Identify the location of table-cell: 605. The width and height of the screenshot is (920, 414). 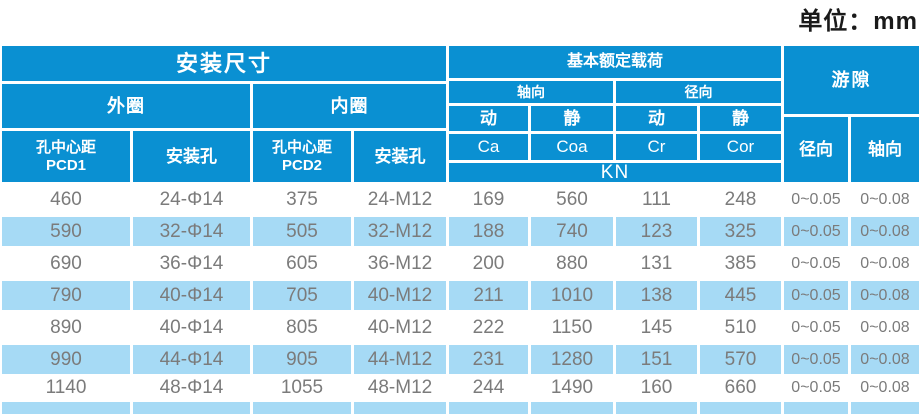
(302, 263).